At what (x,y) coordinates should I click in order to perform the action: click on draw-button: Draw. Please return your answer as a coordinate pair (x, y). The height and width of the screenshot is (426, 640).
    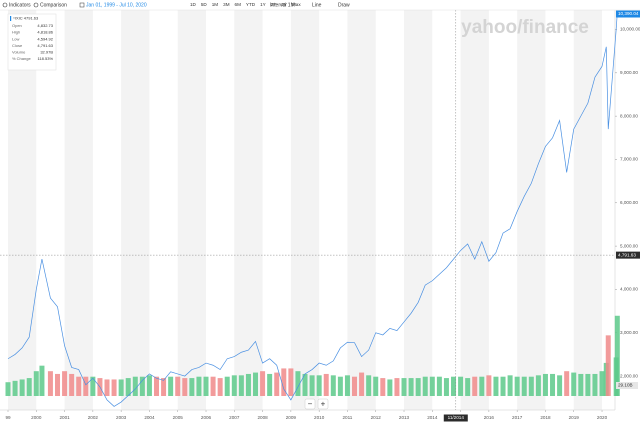
    Looking at the image, I should click on (344, 5).